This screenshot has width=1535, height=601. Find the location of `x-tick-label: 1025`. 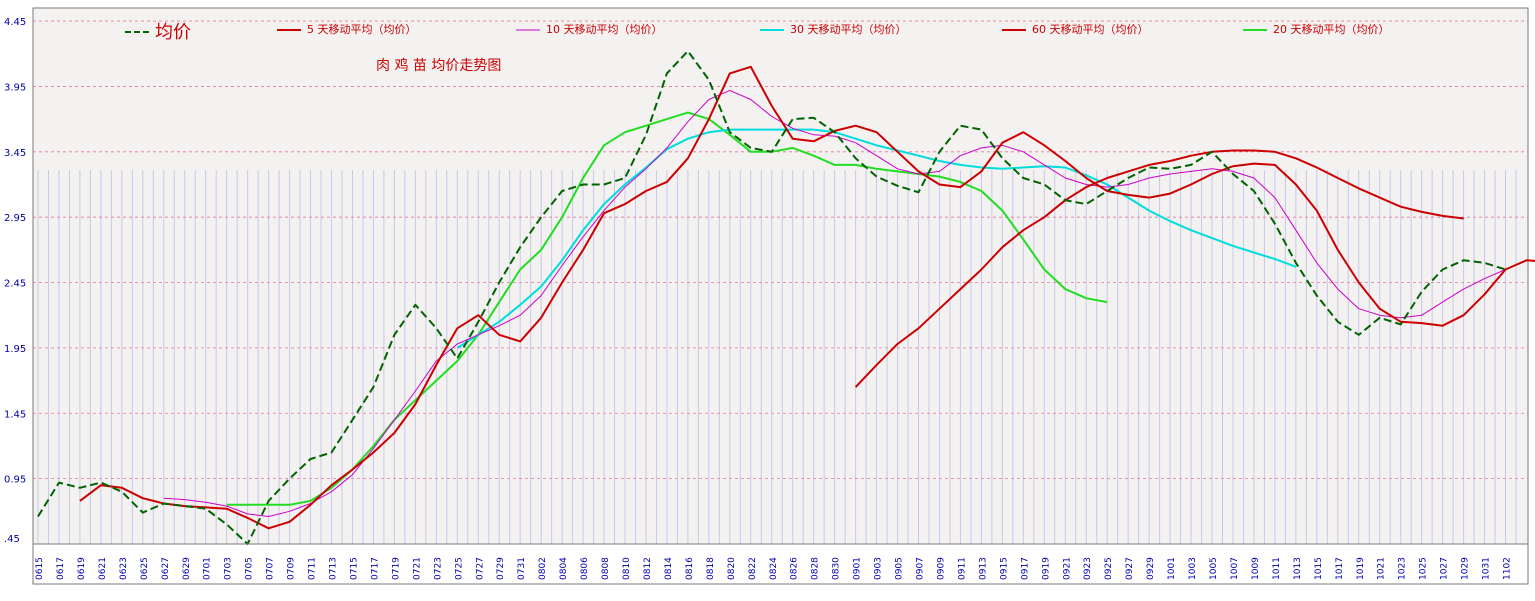

x-tick-label: 1025 is located at coordinates (1424, 568).